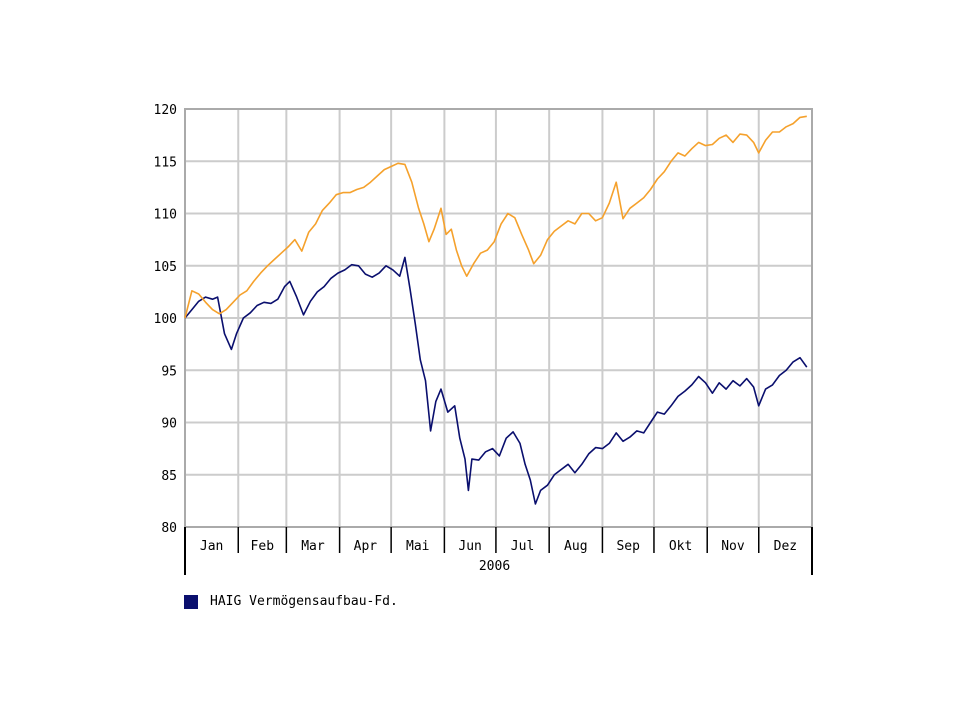  I want to click on y-tick-label: 80, so click(169, 528).